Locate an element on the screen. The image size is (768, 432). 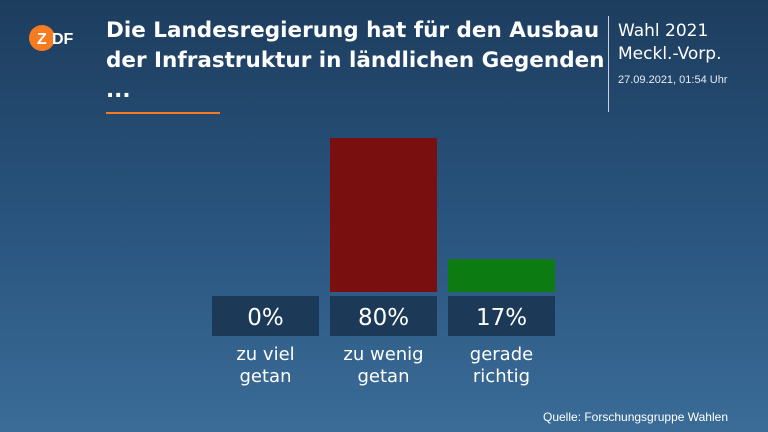
value-label: 0% is located at coordinates (265, 318).